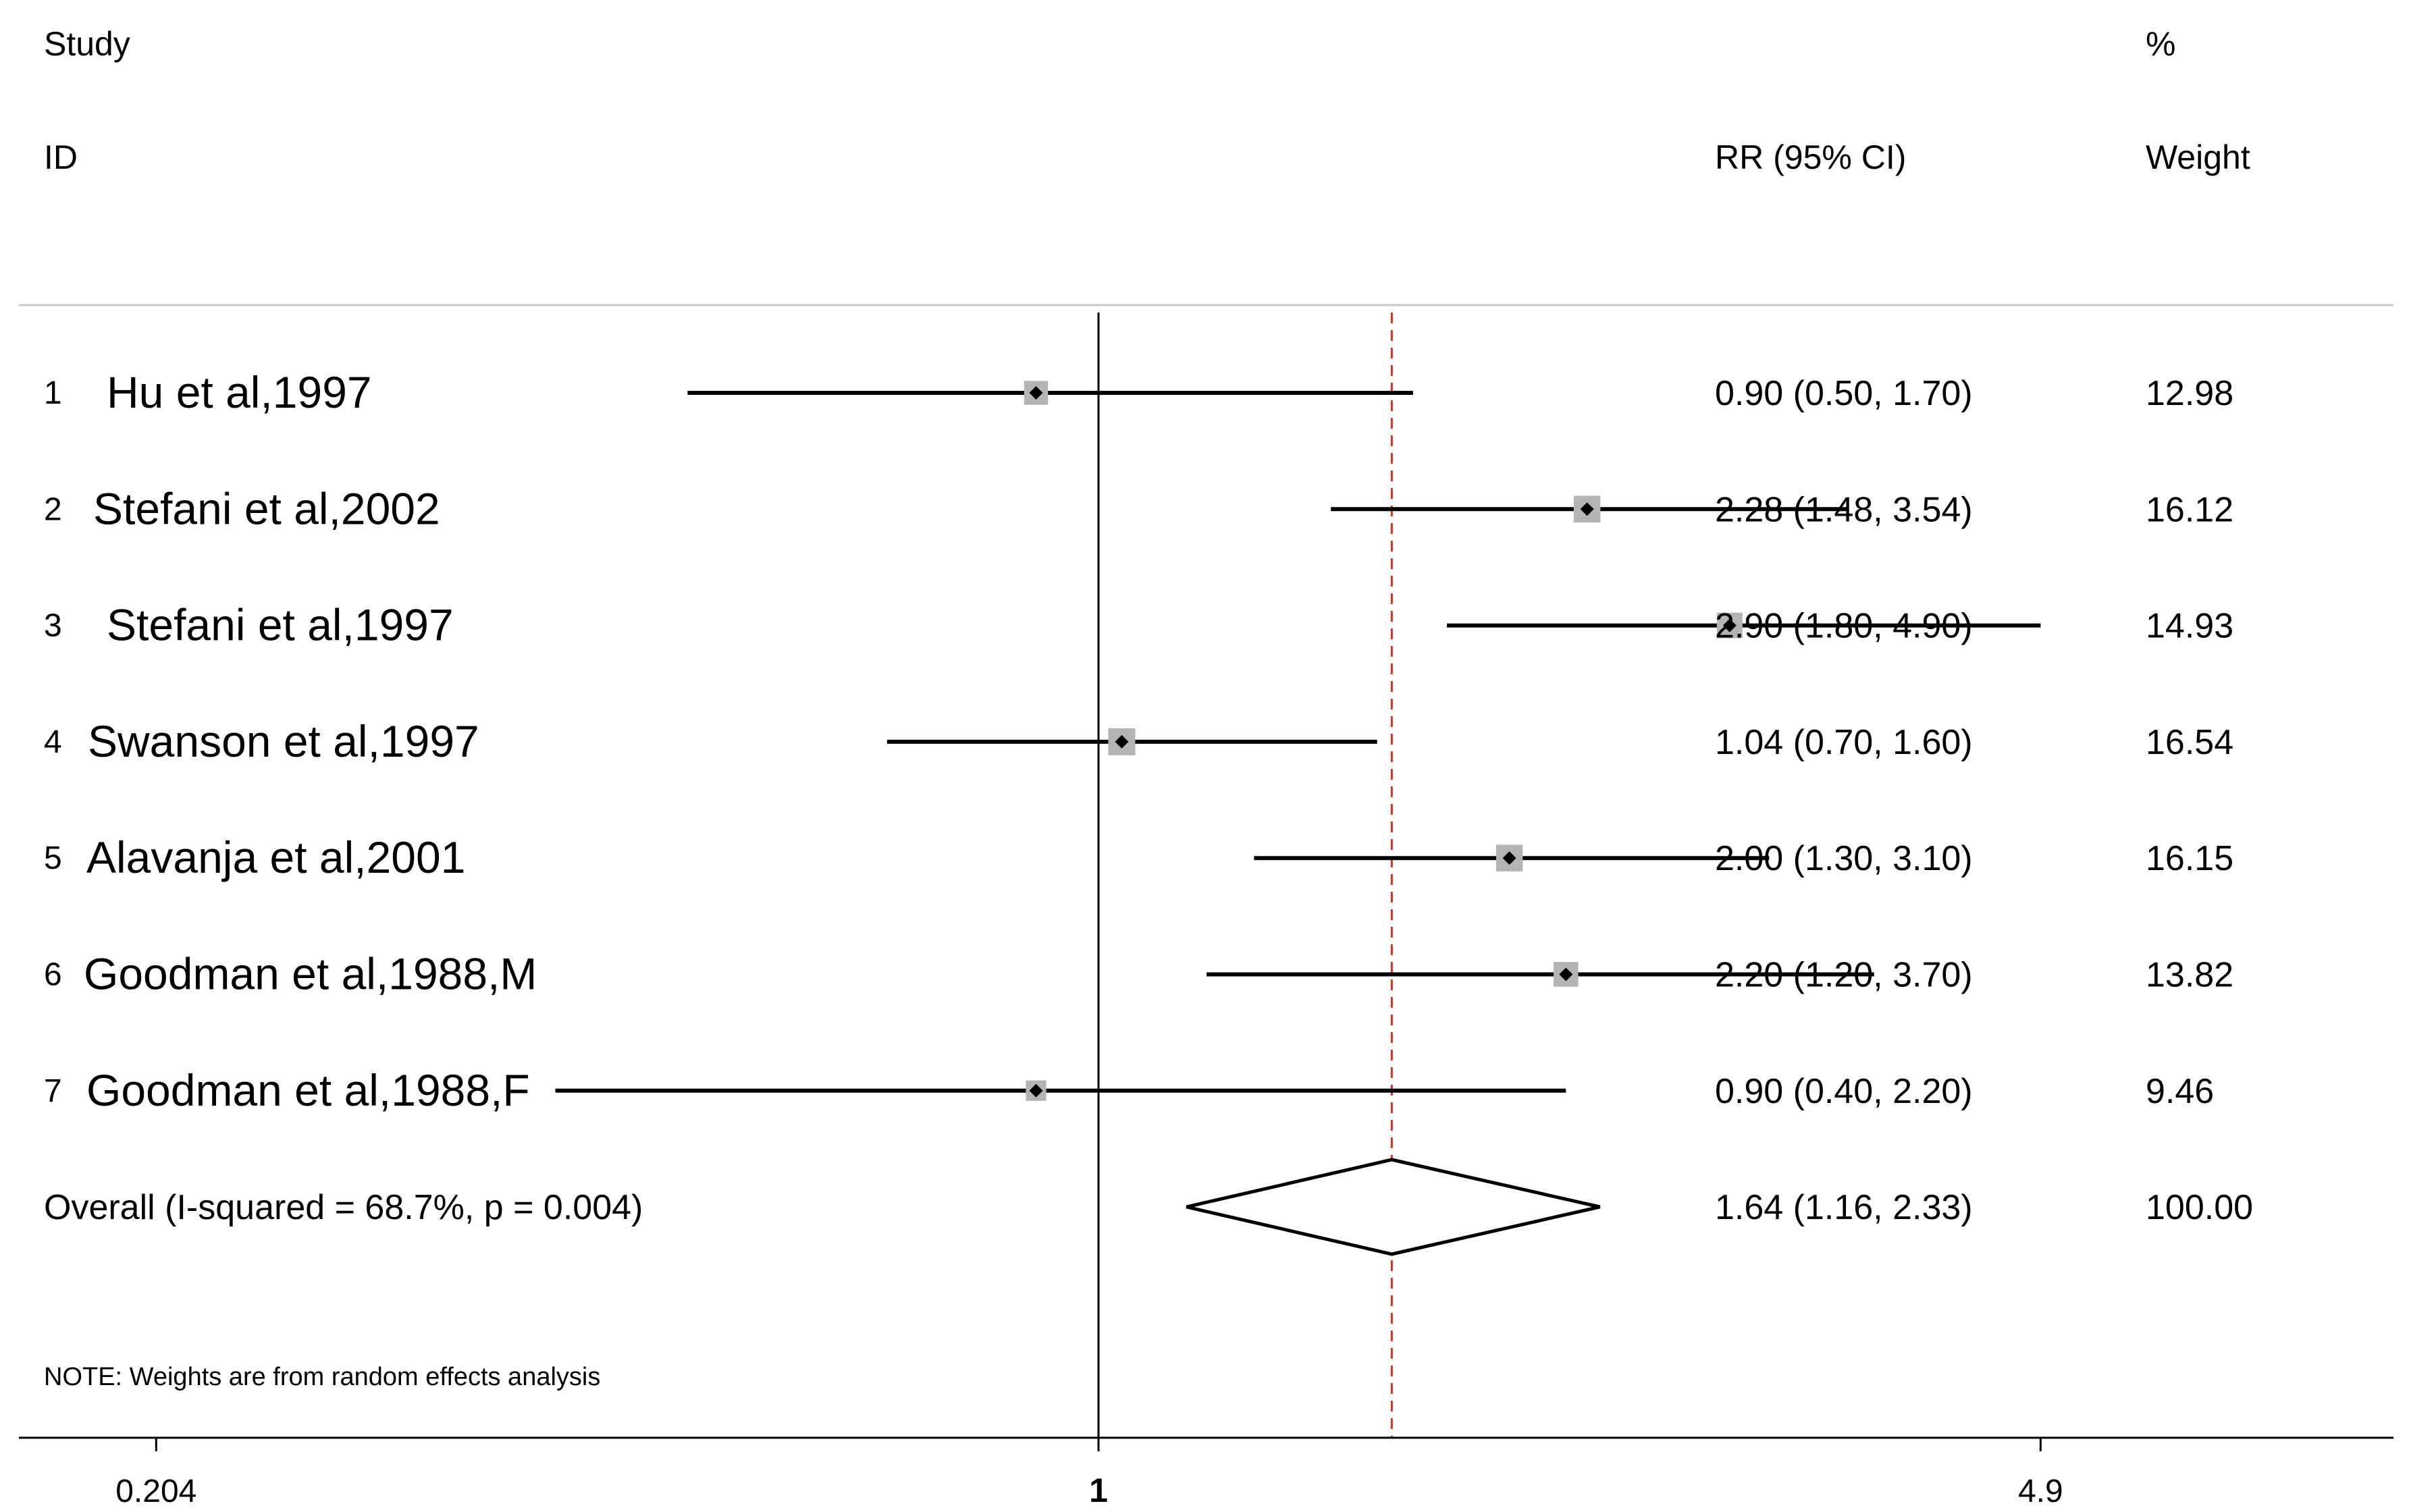  I want to click on study-rr-ci: 2.90 (1.80, 4.90), so click(1844, 626).